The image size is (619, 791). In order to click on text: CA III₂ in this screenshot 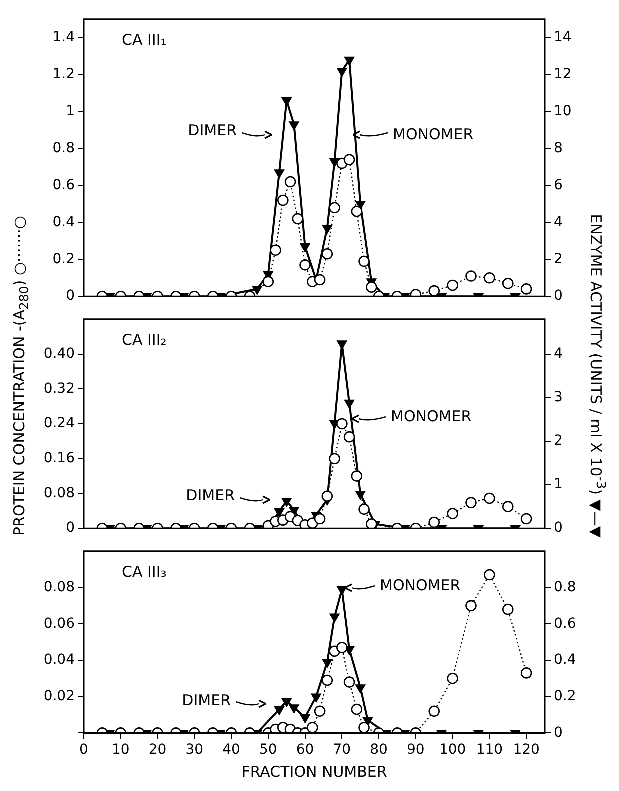, I will do `click(144, 339)`.